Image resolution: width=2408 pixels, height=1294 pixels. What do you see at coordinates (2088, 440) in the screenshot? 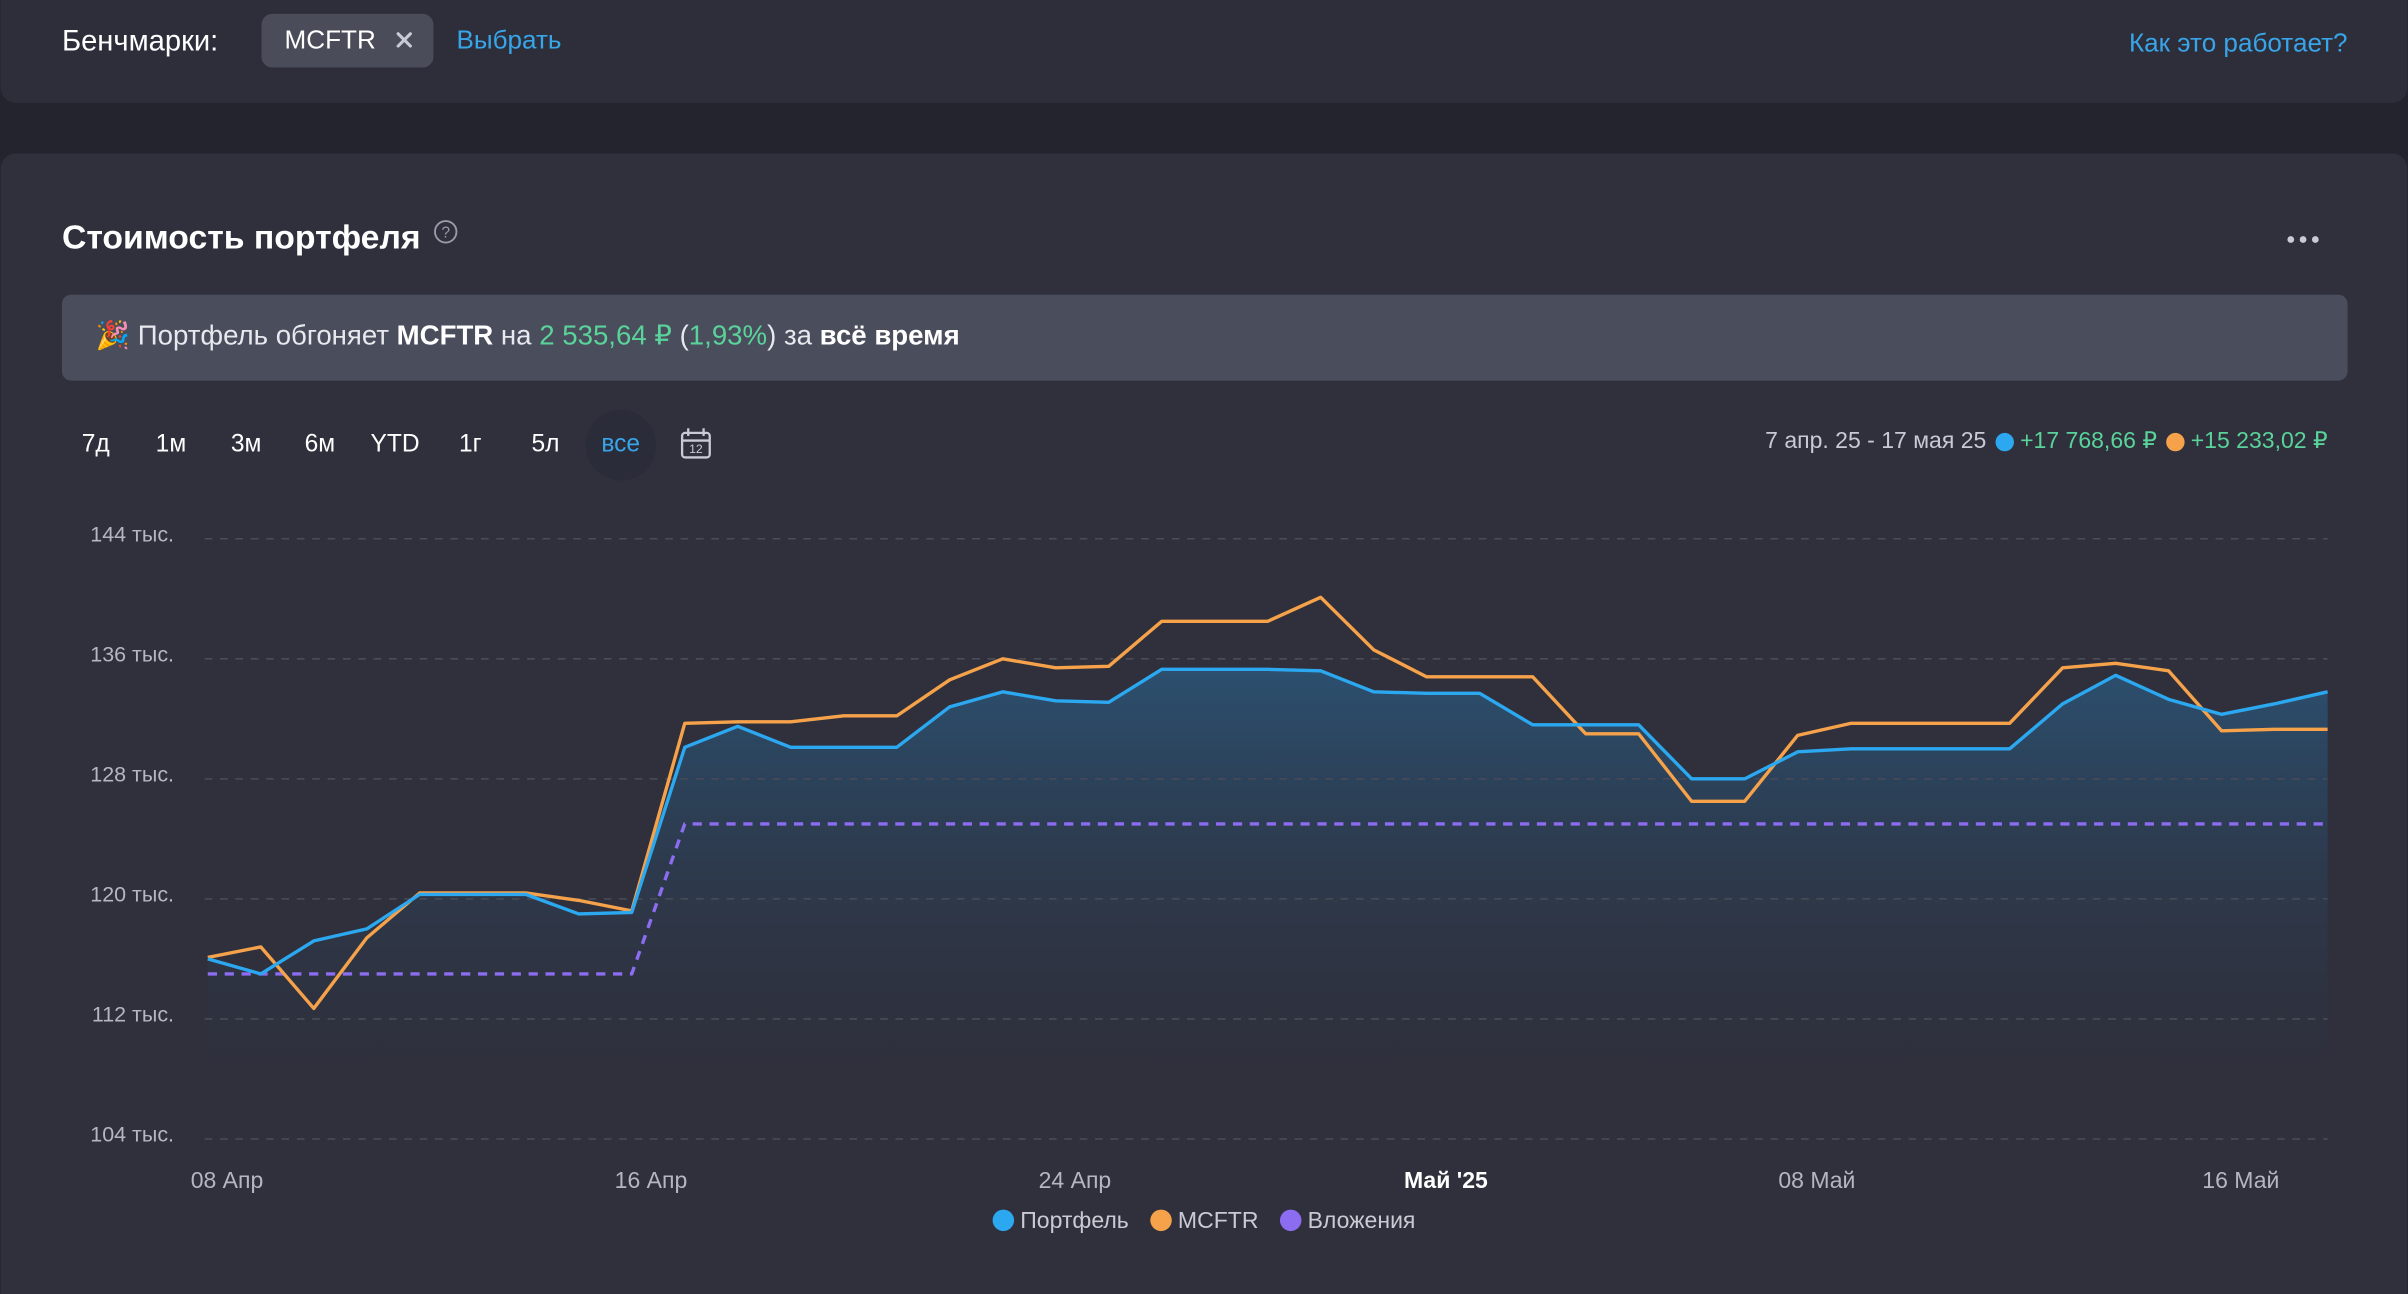
I see `change-value: +17 768,66 ₽` at bounding box center [2088, 440].